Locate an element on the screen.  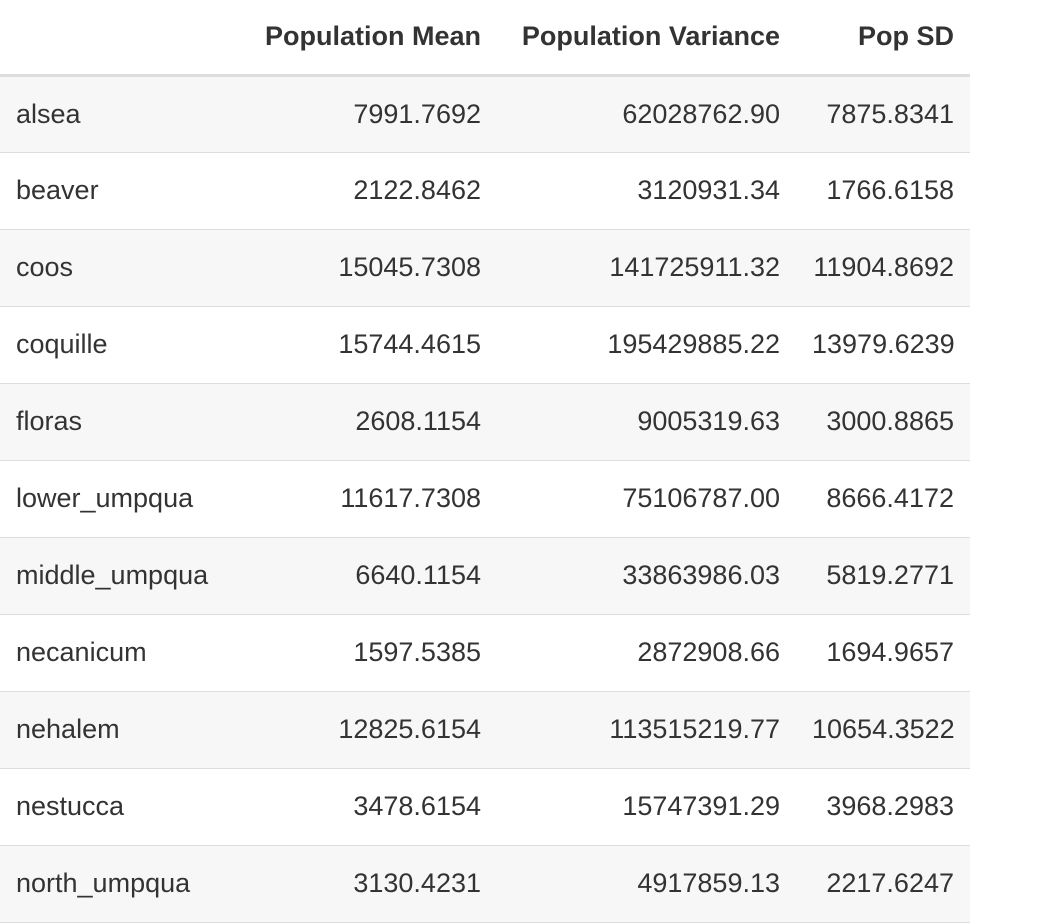
table-row: floras 2608.1154 9005319.63 3000.8865 is located at coordinates (485, 422).